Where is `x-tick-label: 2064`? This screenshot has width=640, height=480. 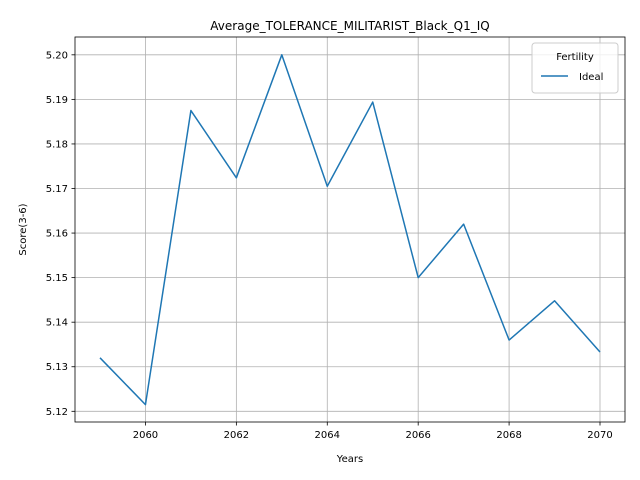 x-tick-label: 2064 is located at coordinates (327, 435).